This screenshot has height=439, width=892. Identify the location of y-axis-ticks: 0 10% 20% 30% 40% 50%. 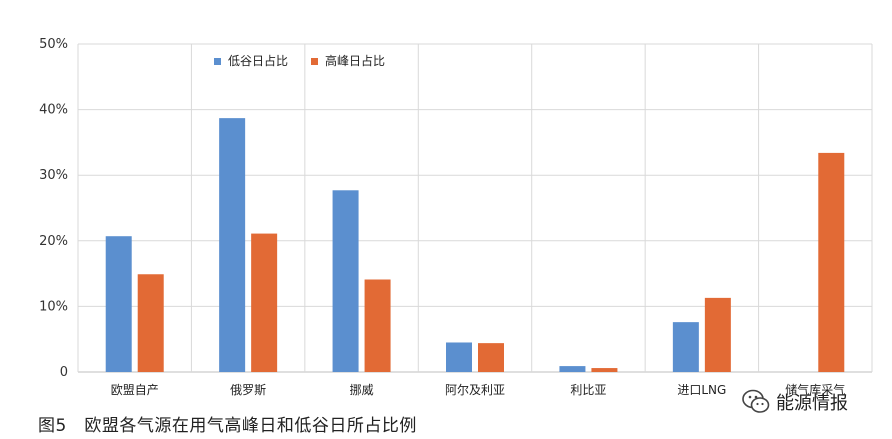
(53, 208).